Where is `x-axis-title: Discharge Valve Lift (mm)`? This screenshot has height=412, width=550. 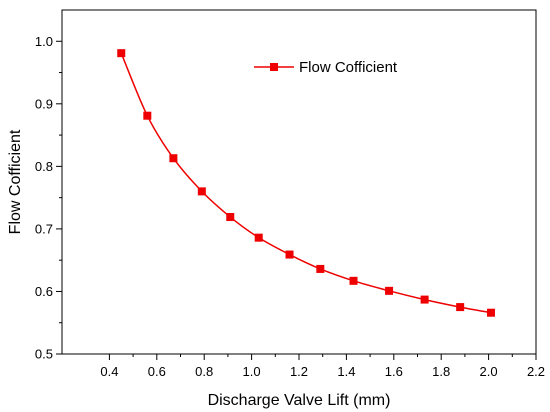
x-axis-title: Discharge Valve Lift (mm) is located at coordinates (299, 400).